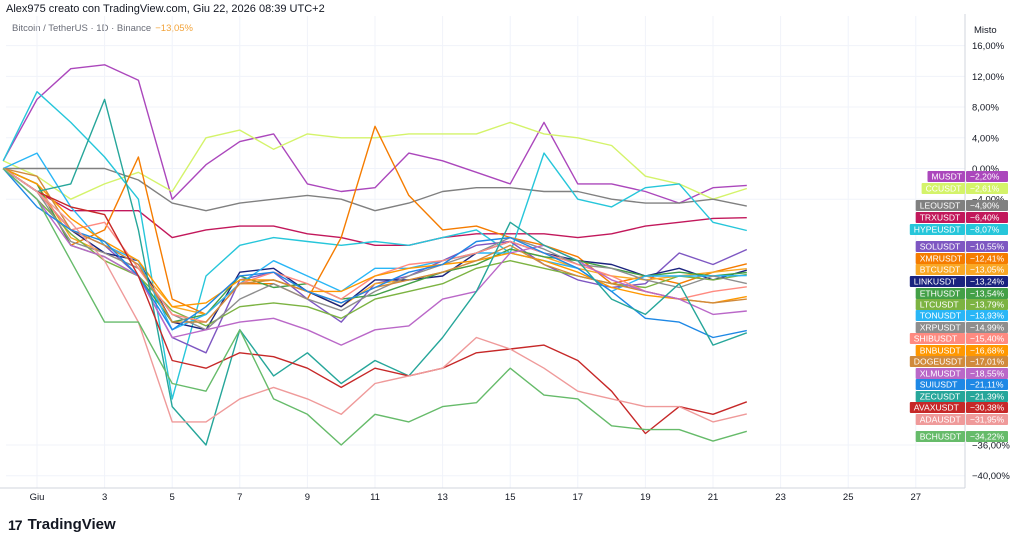  I want to click on badge-name-text: BNBUSDT, so click(941, 351).